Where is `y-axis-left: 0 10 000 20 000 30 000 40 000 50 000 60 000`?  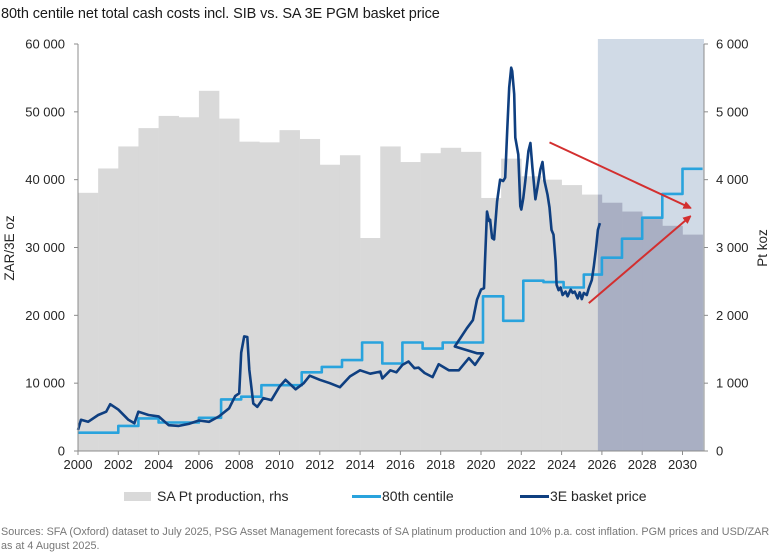 y-axis-left: 0 10 000 20 000 30 000 40 000 50 000 60 000 is located at coordinates (52, 248).